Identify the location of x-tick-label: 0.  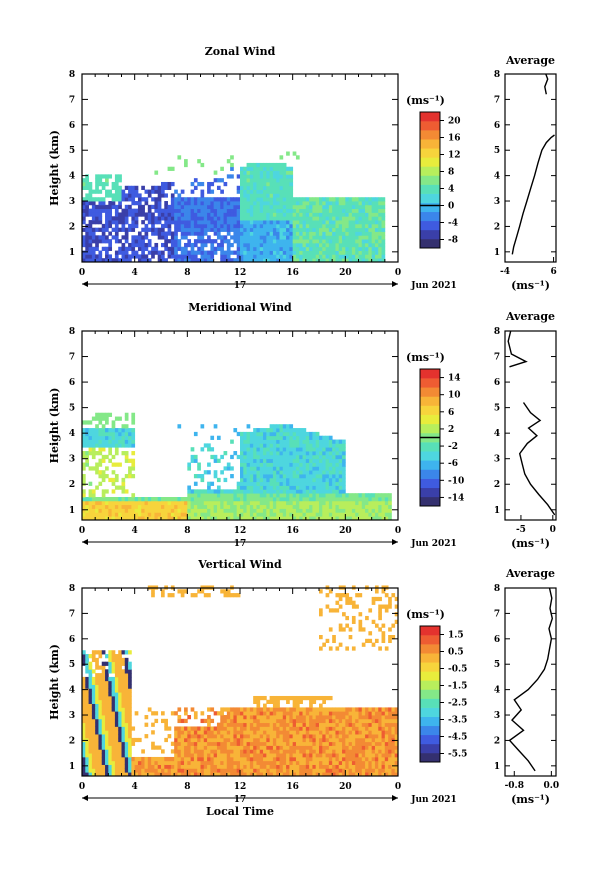
(82, 273).